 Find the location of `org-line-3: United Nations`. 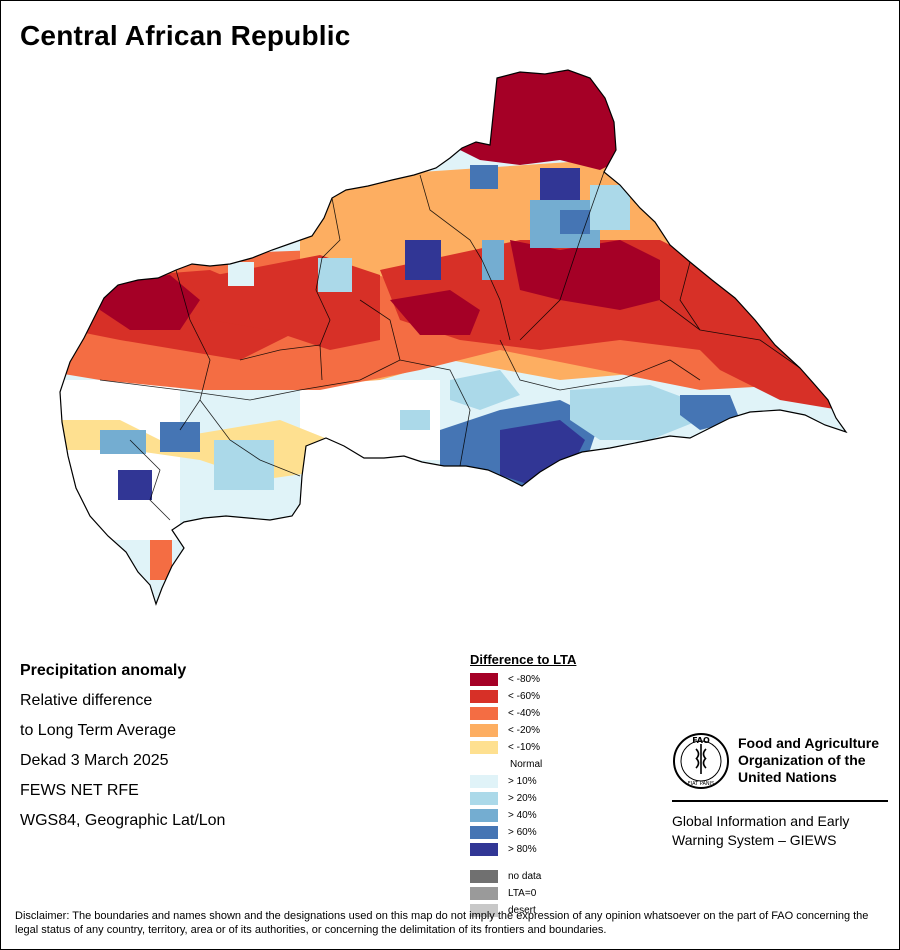

org-line-3: United Nations is located at coordinates (787, 777).